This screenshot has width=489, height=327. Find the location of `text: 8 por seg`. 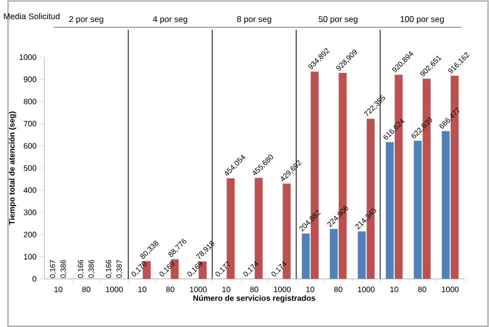

text: 8 por seg is located at coordinates (254, 20).